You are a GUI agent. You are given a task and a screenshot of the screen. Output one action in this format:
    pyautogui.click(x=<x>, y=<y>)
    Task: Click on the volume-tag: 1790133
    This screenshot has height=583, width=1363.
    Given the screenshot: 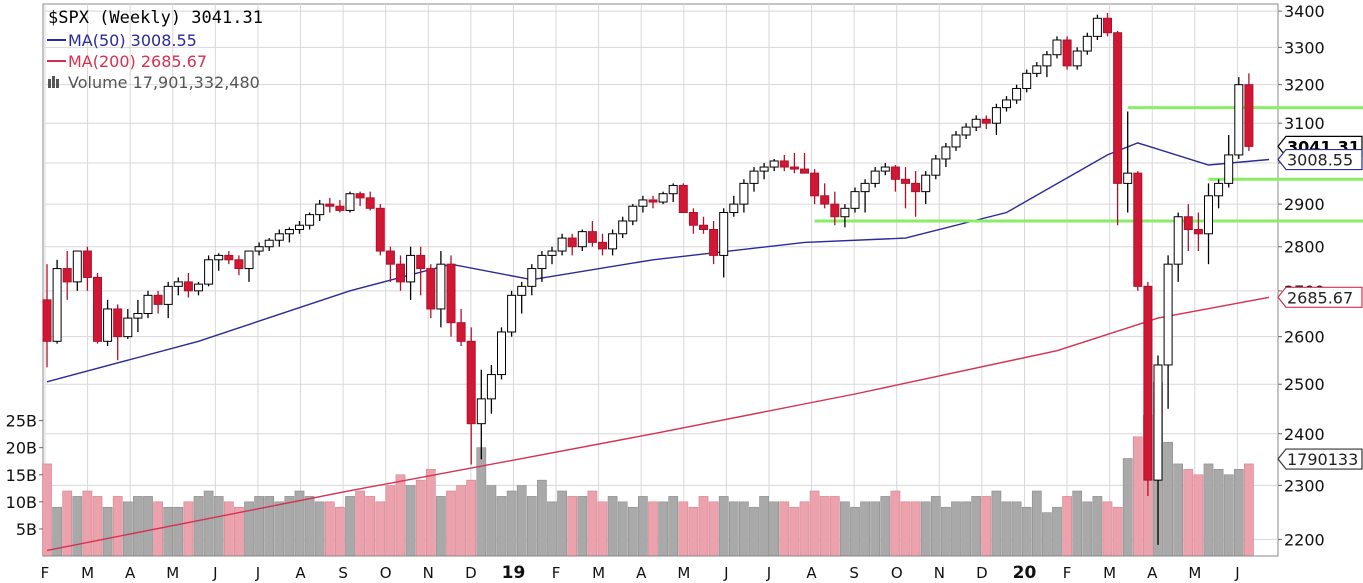 What is the action you would take?
    pyautogui.click(x=1320, y=459)
    